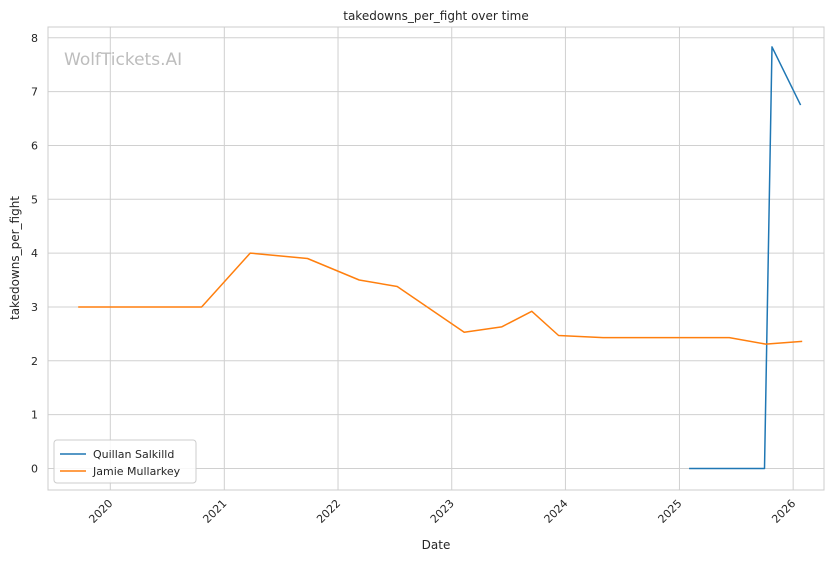 The height and width of the screenshot is (561, 832). I want to click on x-axis-label: Date, so click(436, 545).